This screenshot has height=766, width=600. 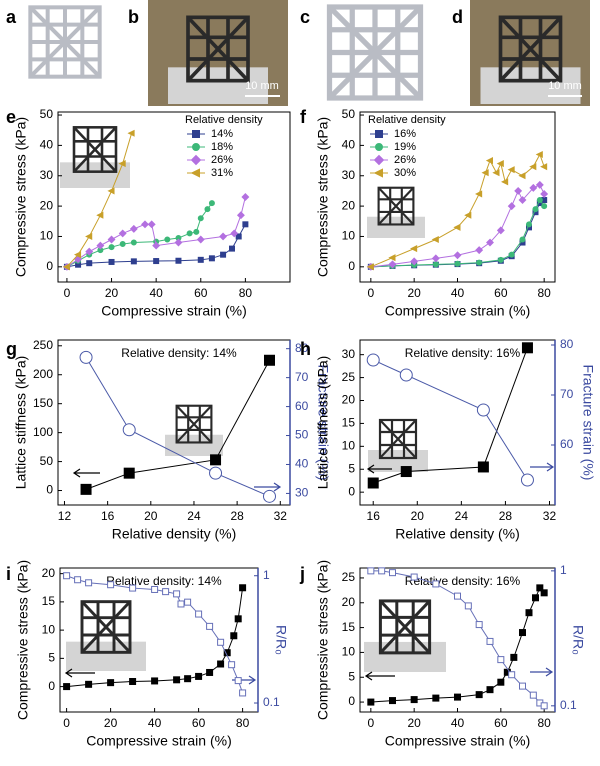 I want to click on y-tick-label: 30, so click(x=349, y=175).